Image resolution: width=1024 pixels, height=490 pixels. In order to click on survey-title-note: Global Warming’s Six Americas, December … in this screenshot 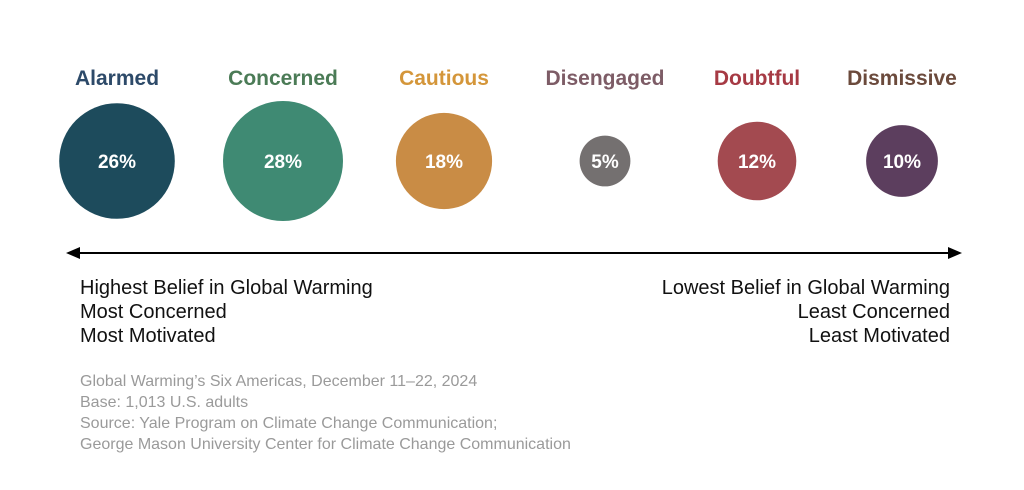, I will do `click(279, 381)`.